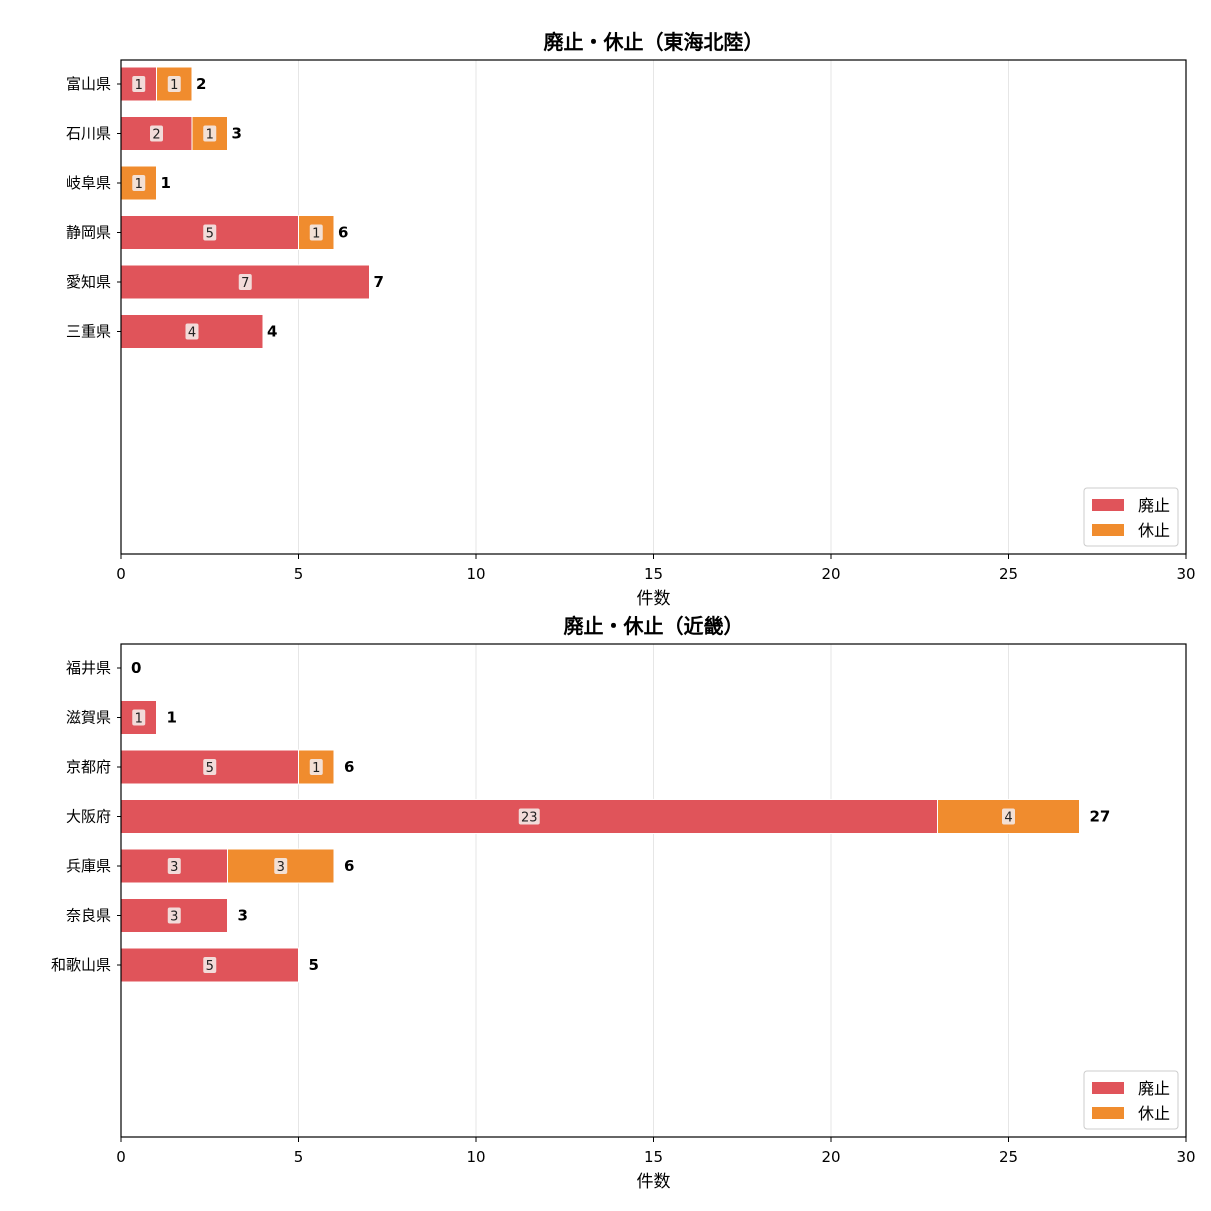  Describe the element at coordinates (654, 626) in the screenshot. I see `chart-title: 廃止・休止（近畿）` at that location.